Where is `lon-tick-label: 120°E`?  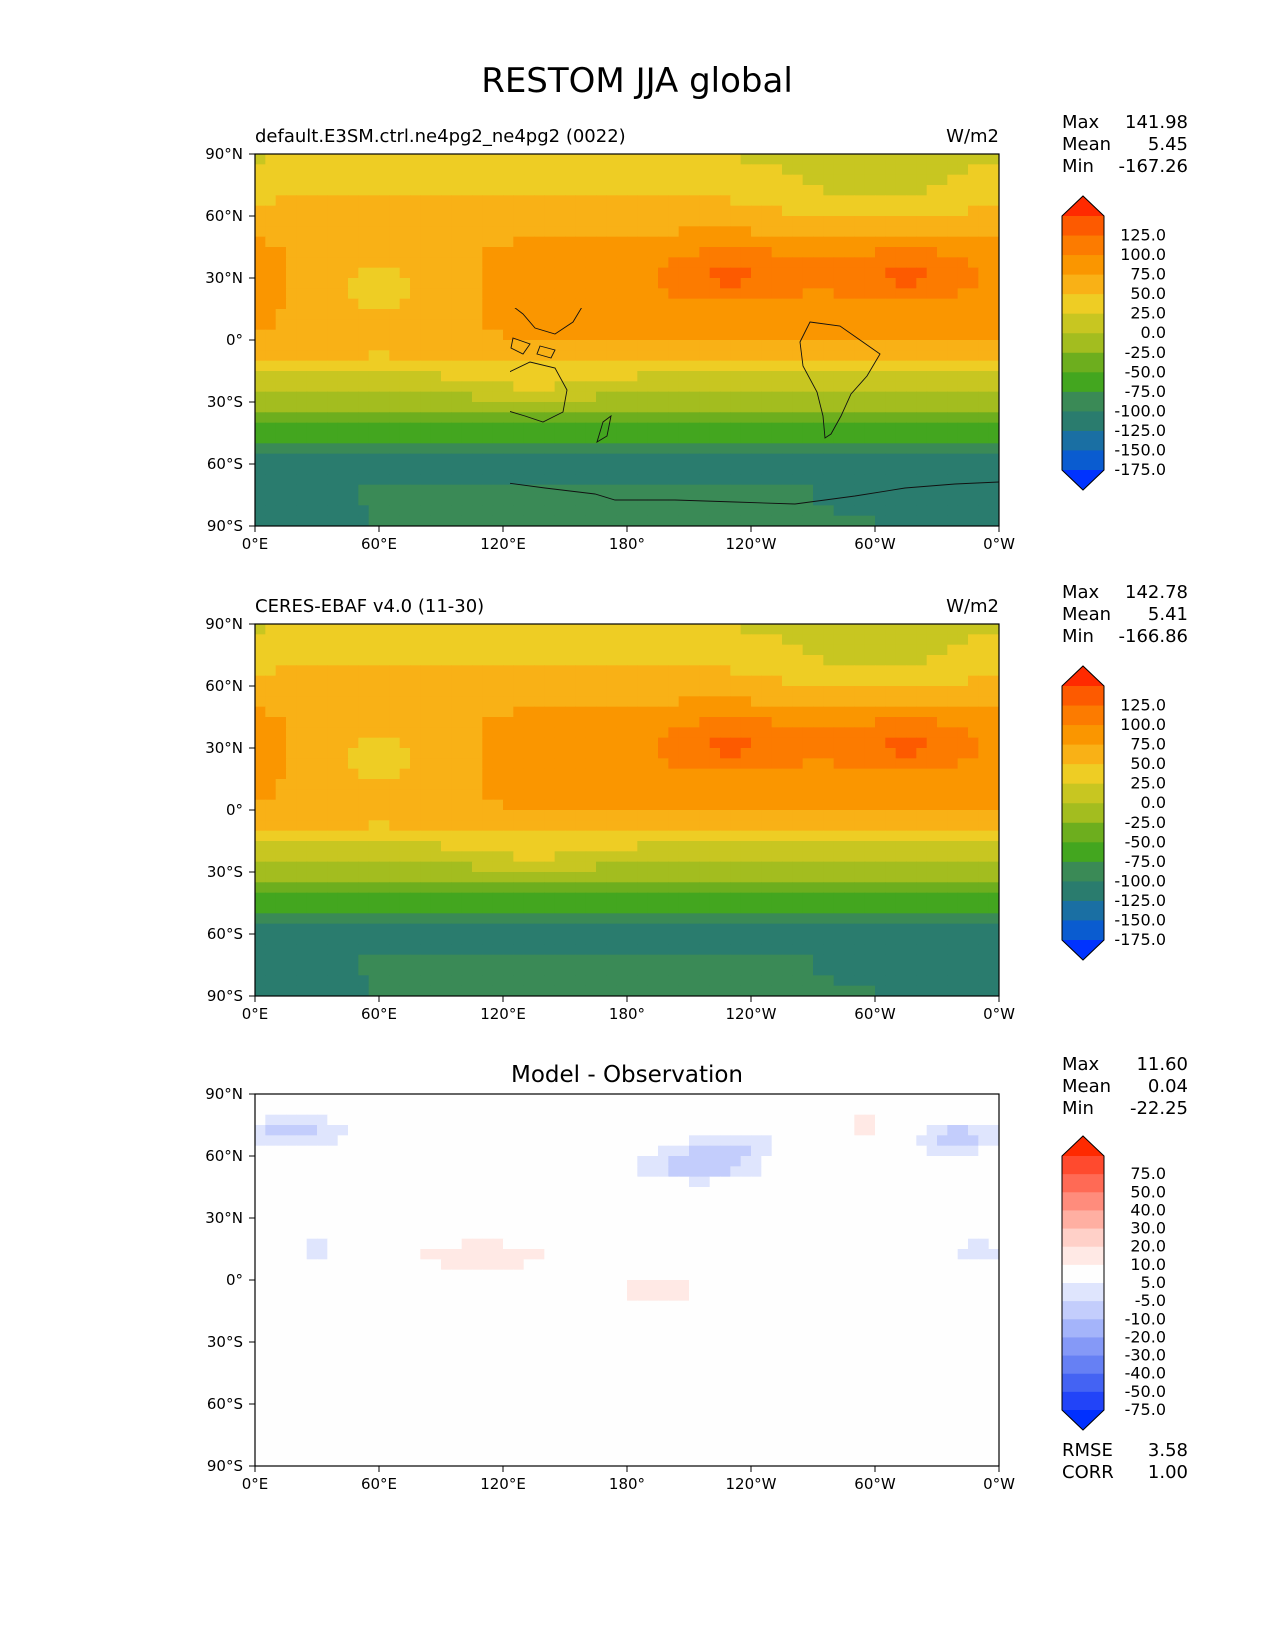
lon-tick-label: 120°E is located at coordinates (503, 544).